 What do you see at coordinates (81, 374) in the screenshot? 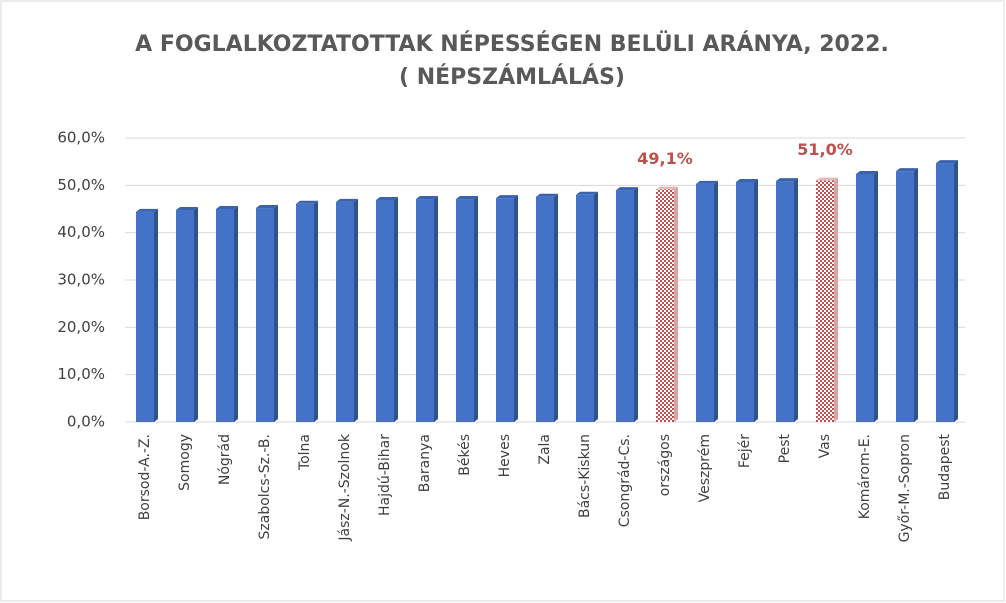
I see `y-tick-label: 10,0%` at bounding box center [81, 374].